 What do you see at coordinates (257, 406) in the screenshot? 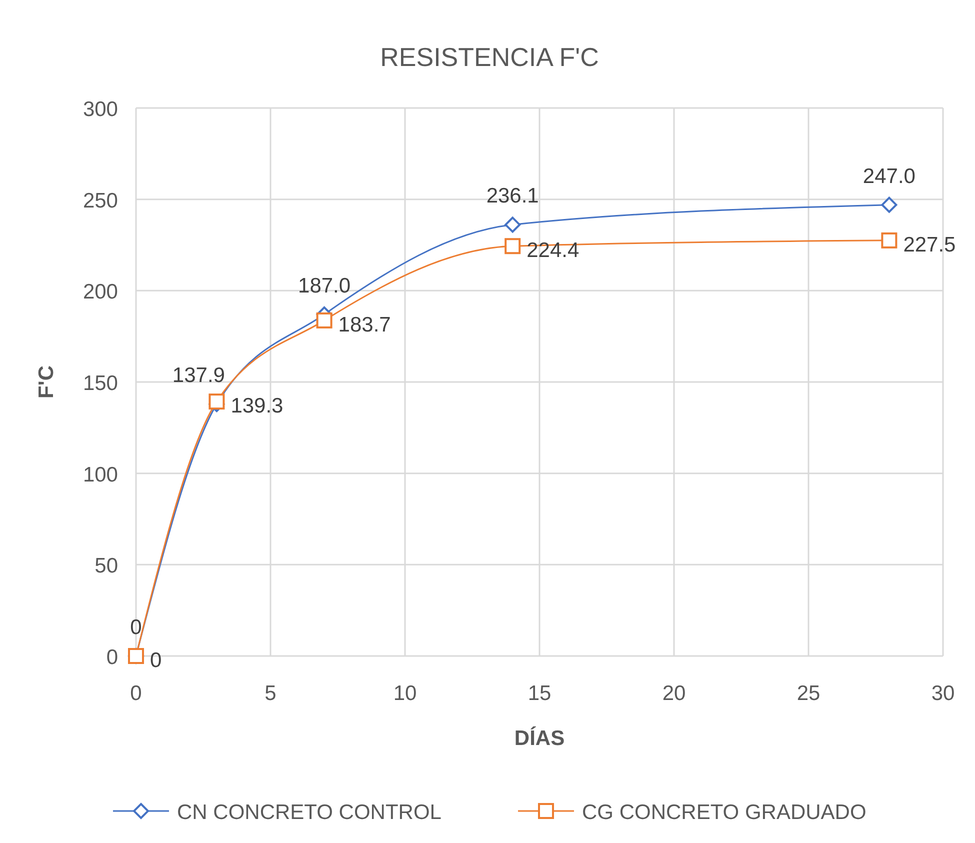
I see `data-label: 139.3` at bounding box center [257, 406].